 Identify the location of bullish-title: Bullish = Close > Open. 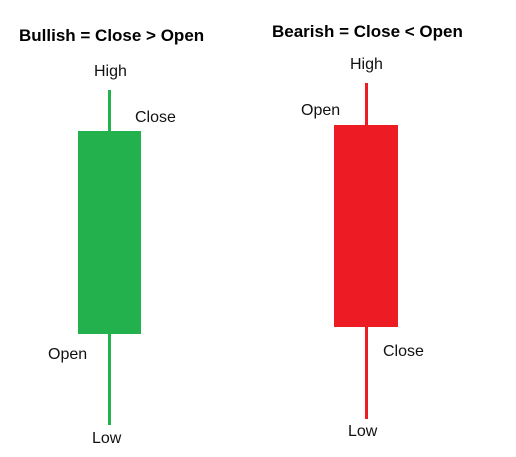
(112, 35).